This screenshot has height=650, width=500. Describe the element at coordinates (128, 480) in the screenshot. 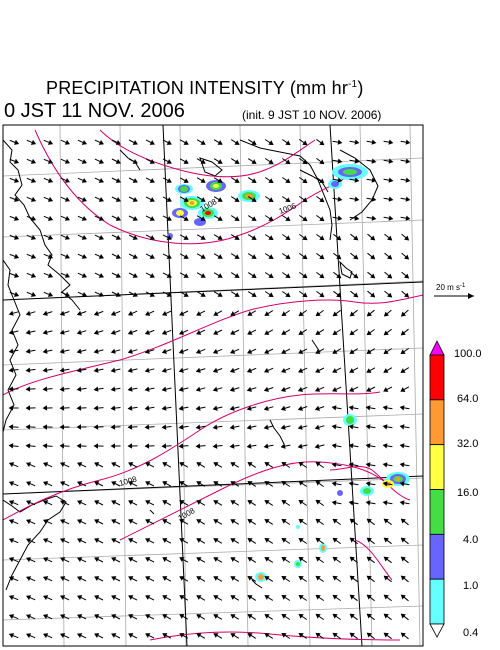

I see `contour-label: 1008` at that location.